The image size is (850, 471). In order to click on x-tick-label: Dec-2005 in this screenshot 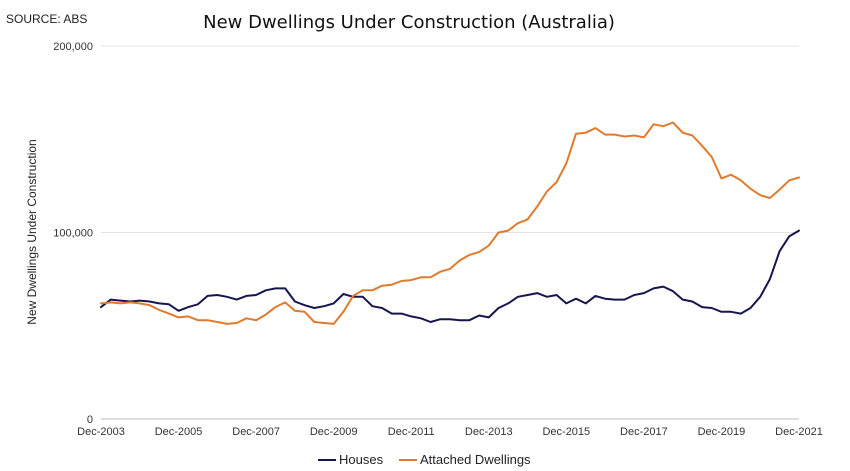, I will do `click(179, 432)`.